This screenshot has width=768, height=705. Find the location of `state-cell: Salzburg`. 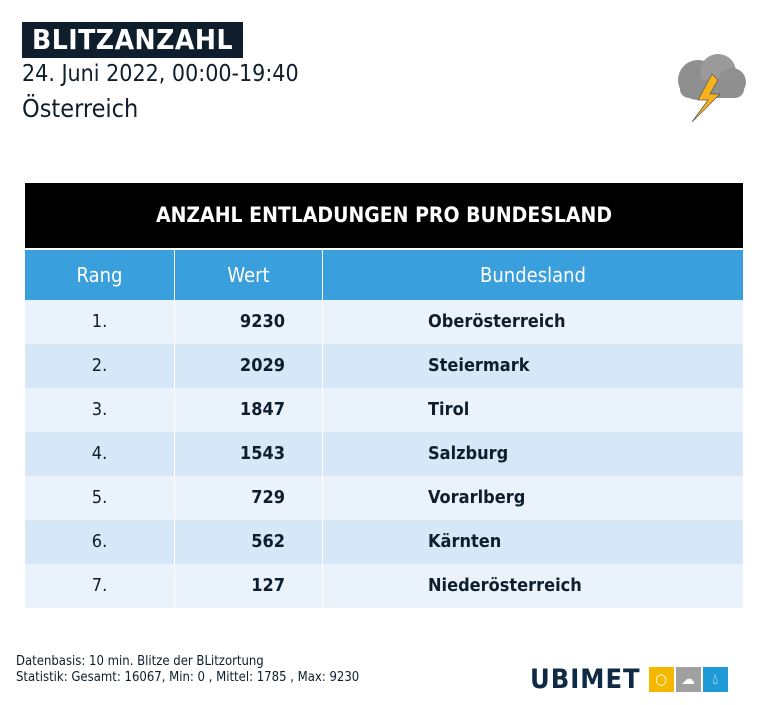

state-cell: Salzburg is located at coordinates (468, 453).